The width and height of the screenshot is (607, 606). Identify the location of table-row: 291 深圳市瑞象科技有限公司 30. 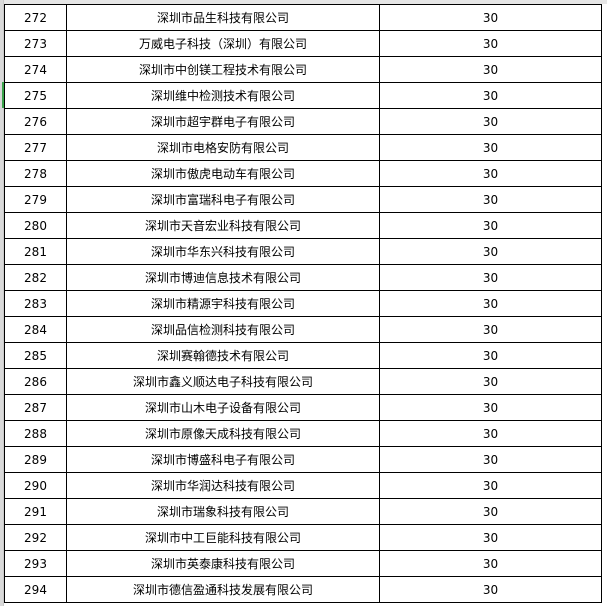
(303, 511).